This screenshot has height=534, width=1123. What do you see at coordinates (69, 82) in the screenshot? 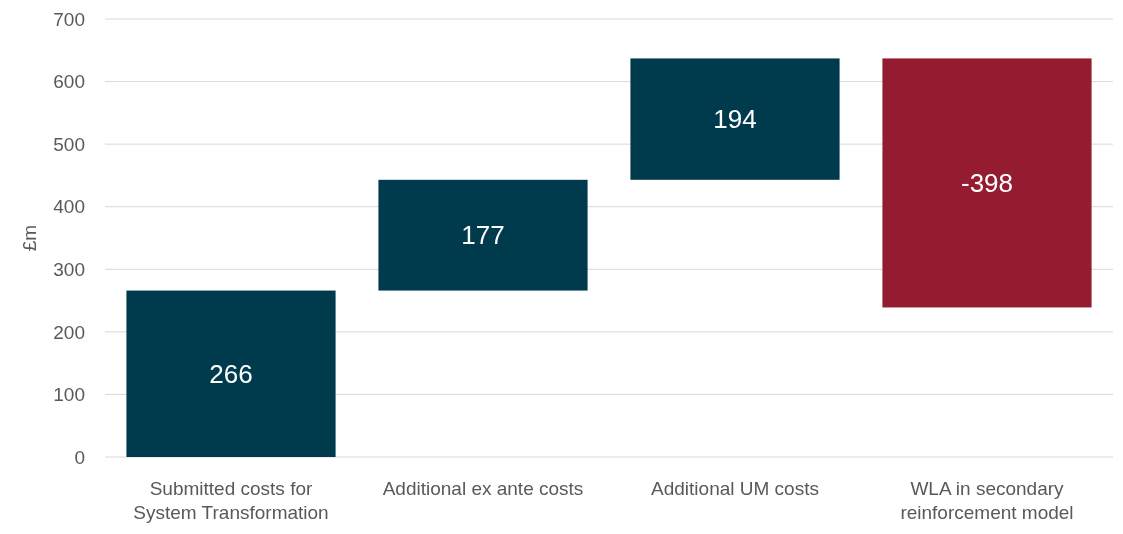
I see `y-tick-label: 600` at bounding box center [69, 82].